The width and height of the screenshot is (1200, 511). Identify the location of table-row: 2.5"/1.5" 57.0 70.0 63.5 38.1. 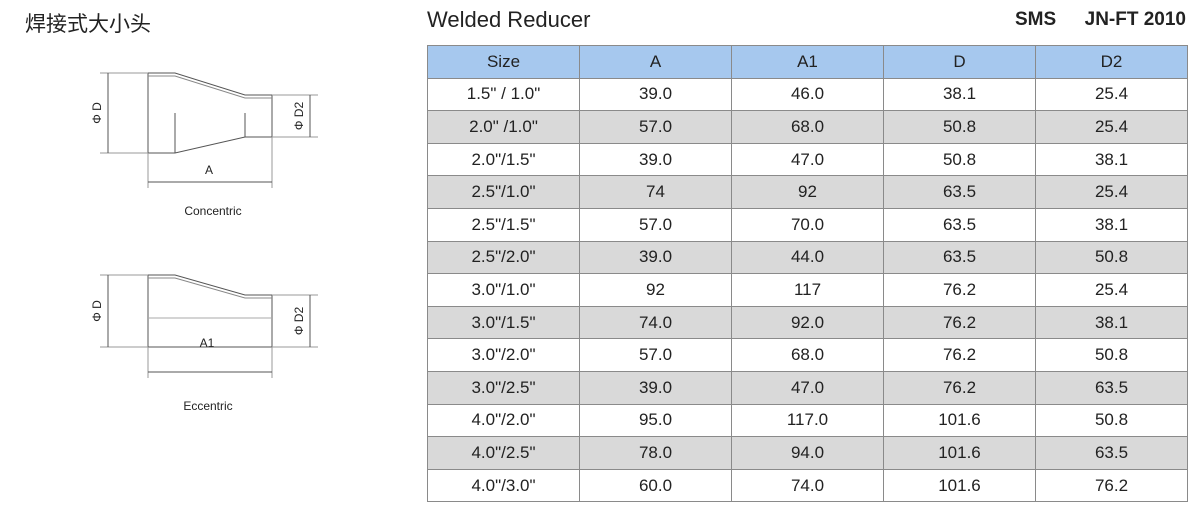
(807, 224).